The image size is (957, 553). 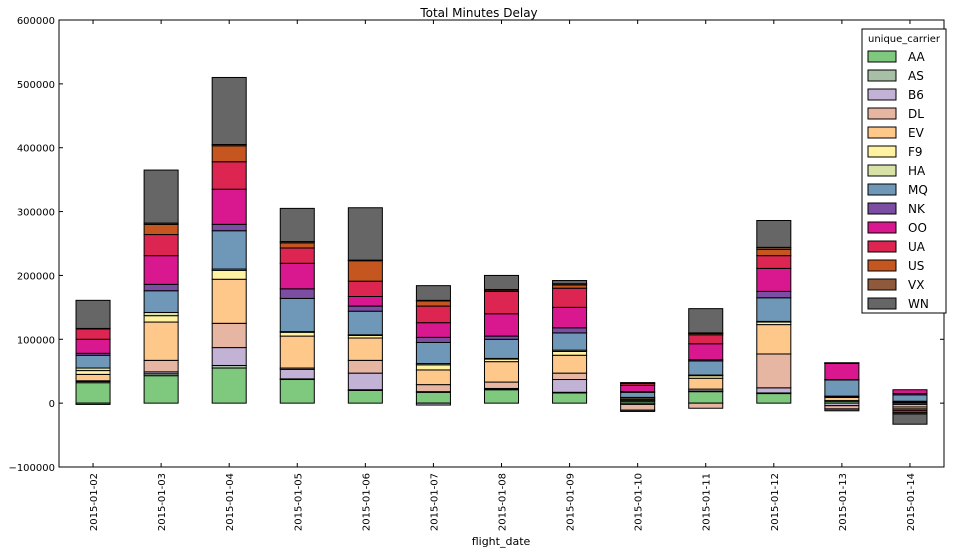 What do you see at coordinates (52, 404) in the screenshot?
I see `y-tick-label: 0` at bounding box center [52, 404].